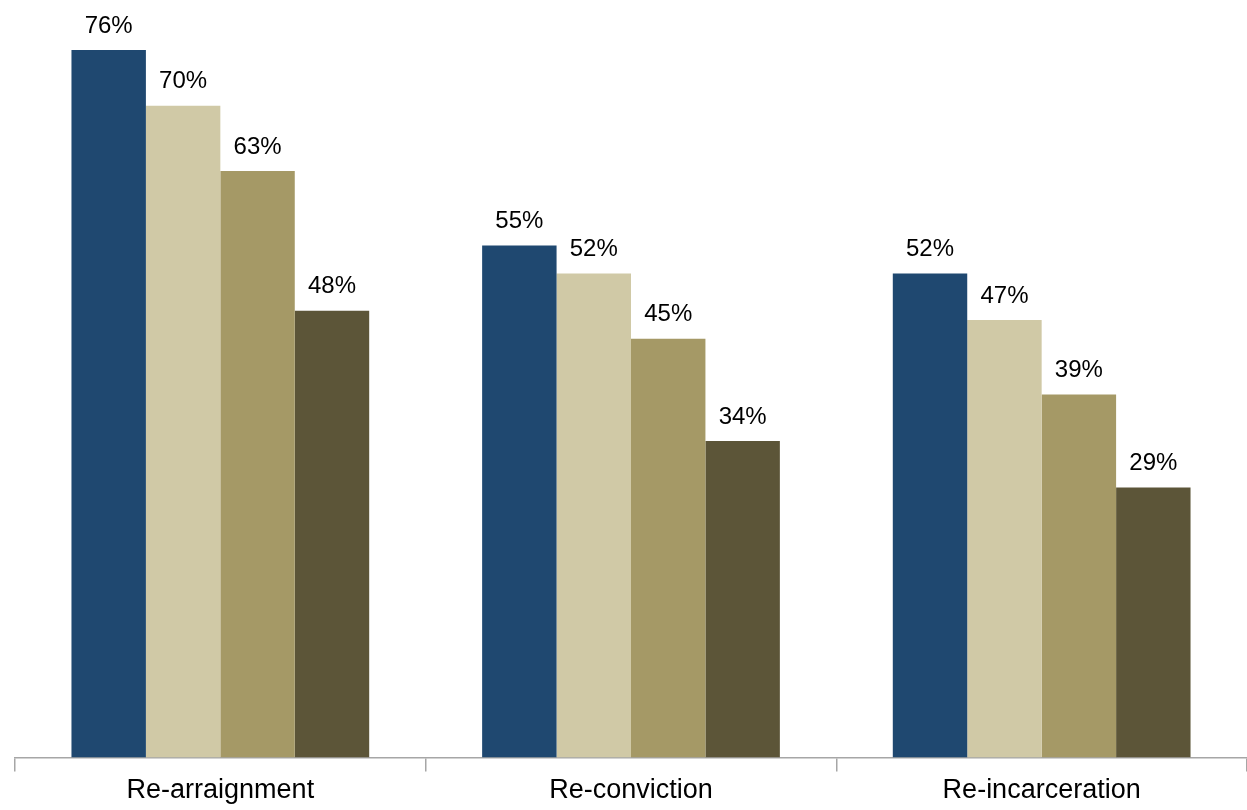  I want to click on x-tick-label: Re-conviction, so click(631, 789).